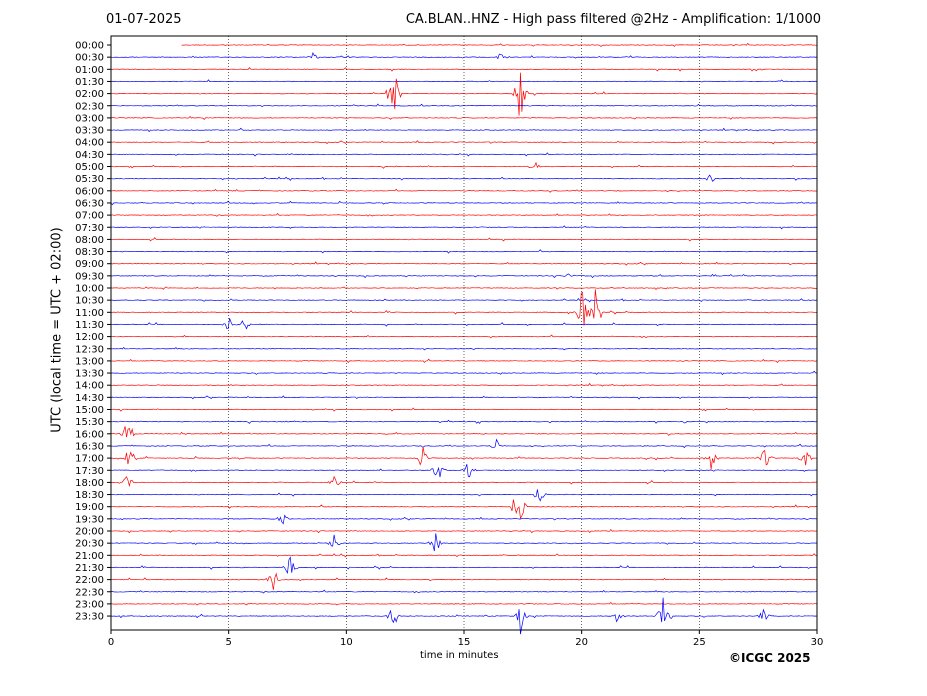  I want to click on y-tick-label-1300: 13:00, so click(89, 361).